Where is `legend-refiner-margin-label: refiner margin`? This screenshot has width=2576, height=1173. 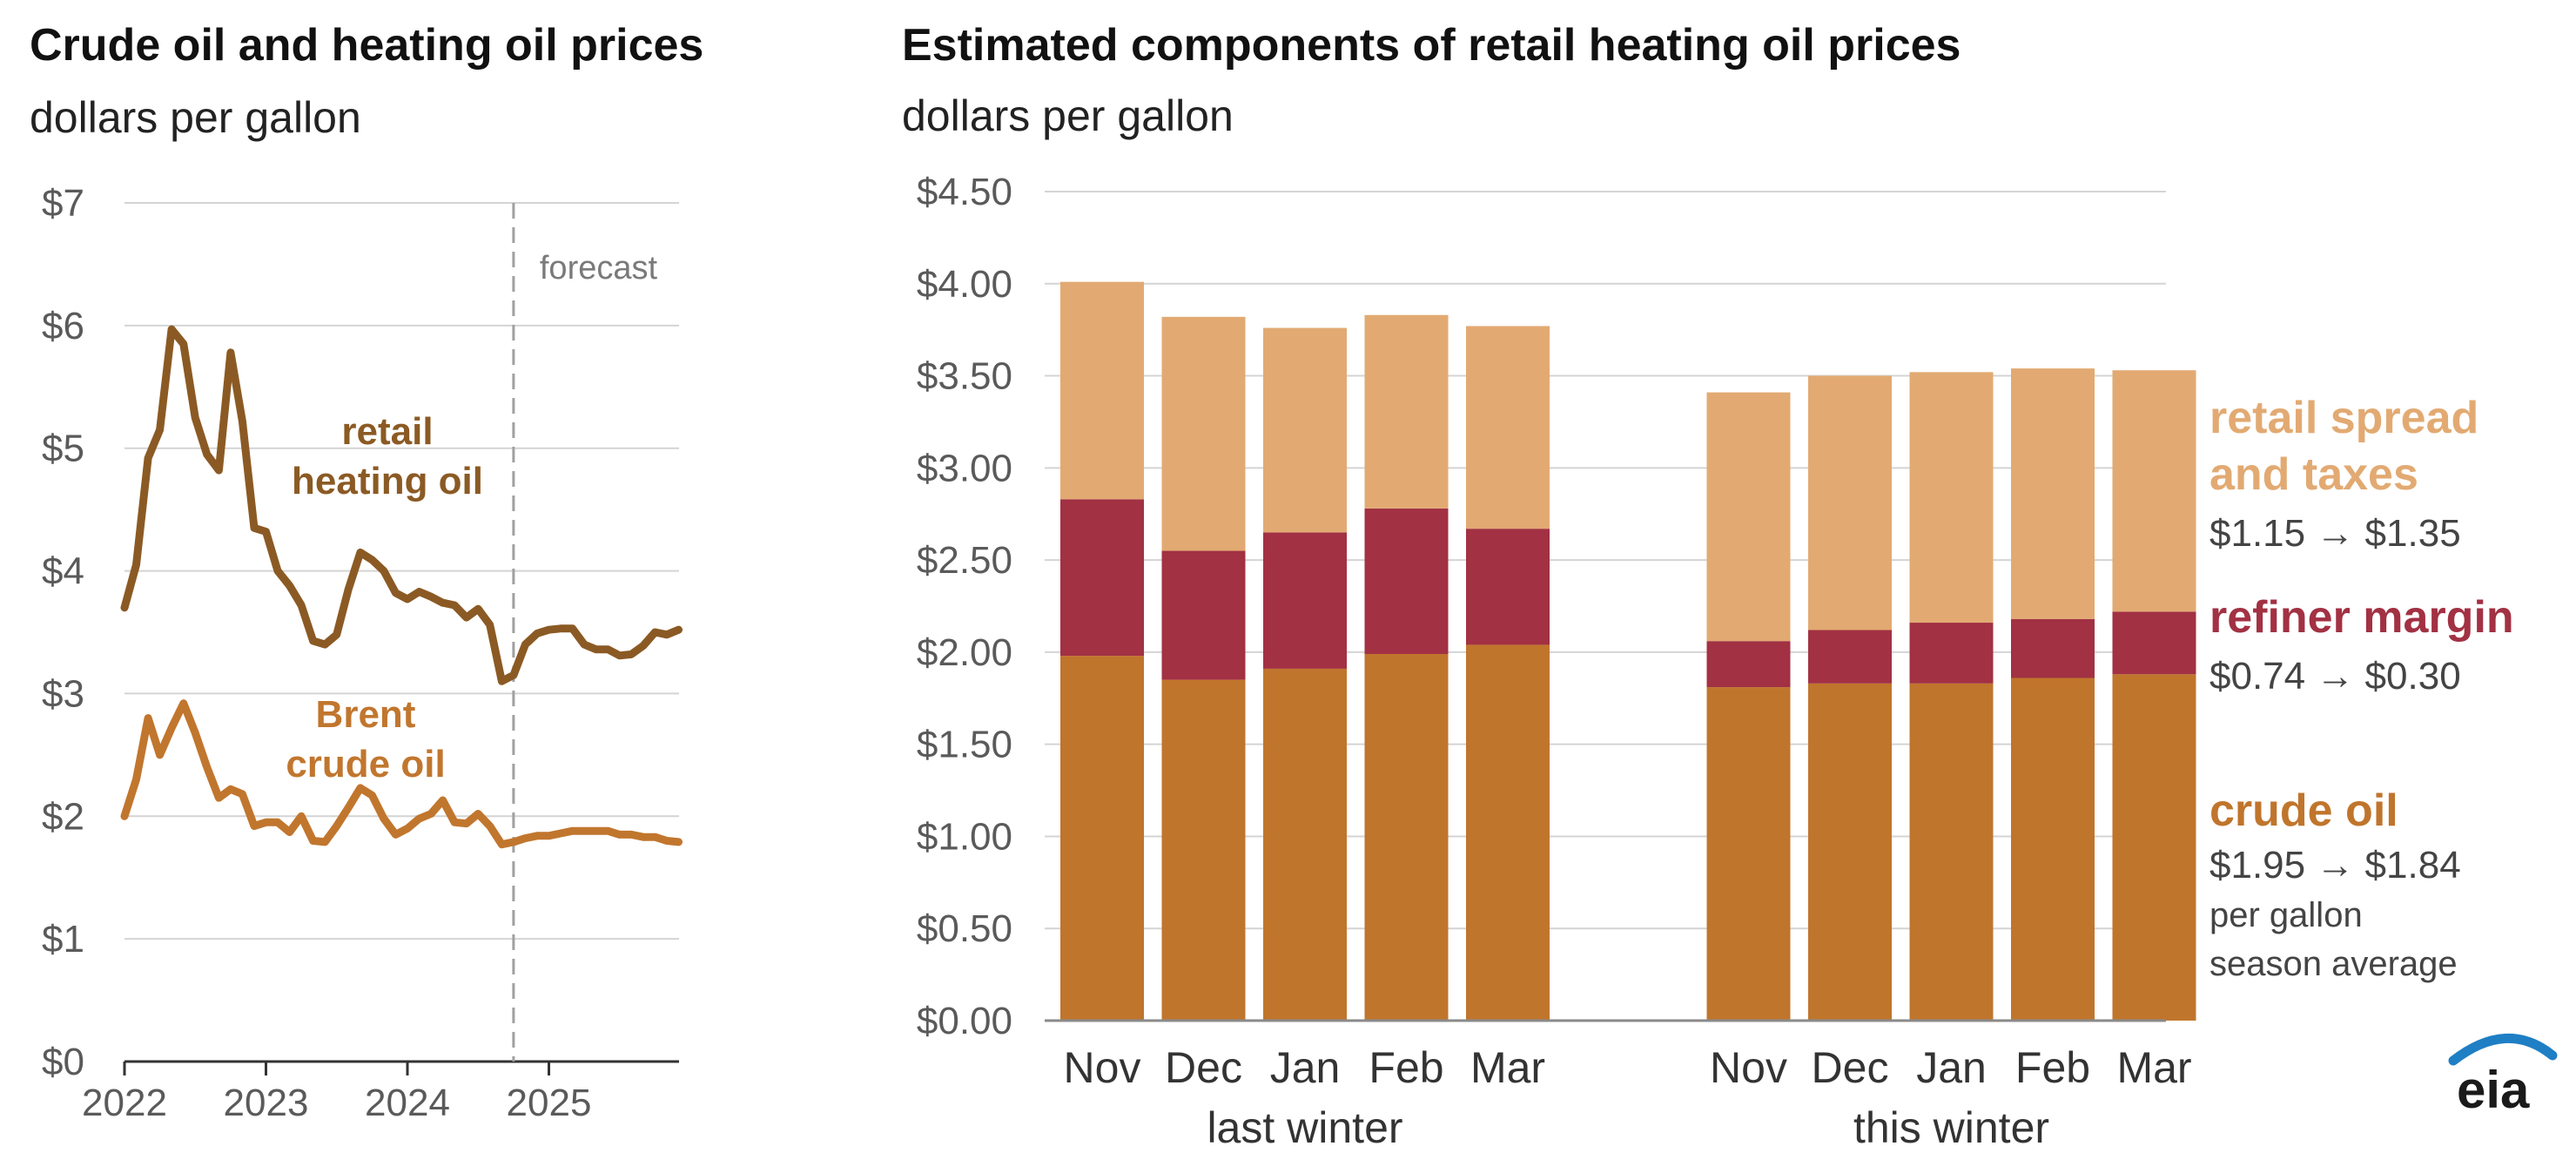 legend-refiner-margin-label: refiner margin is located at coordinates (2361, 618).